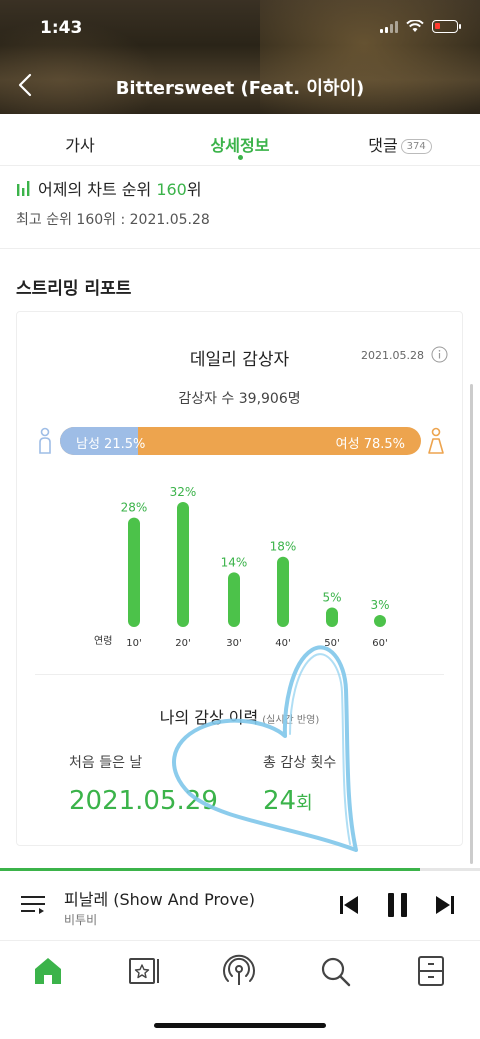 The width and height of the screenshot is (480, 1039). Describe the element at coordinates (160, 899) in the screenshot. I see `now-playing-title: 피날레 (Show And Prove)` at that location.